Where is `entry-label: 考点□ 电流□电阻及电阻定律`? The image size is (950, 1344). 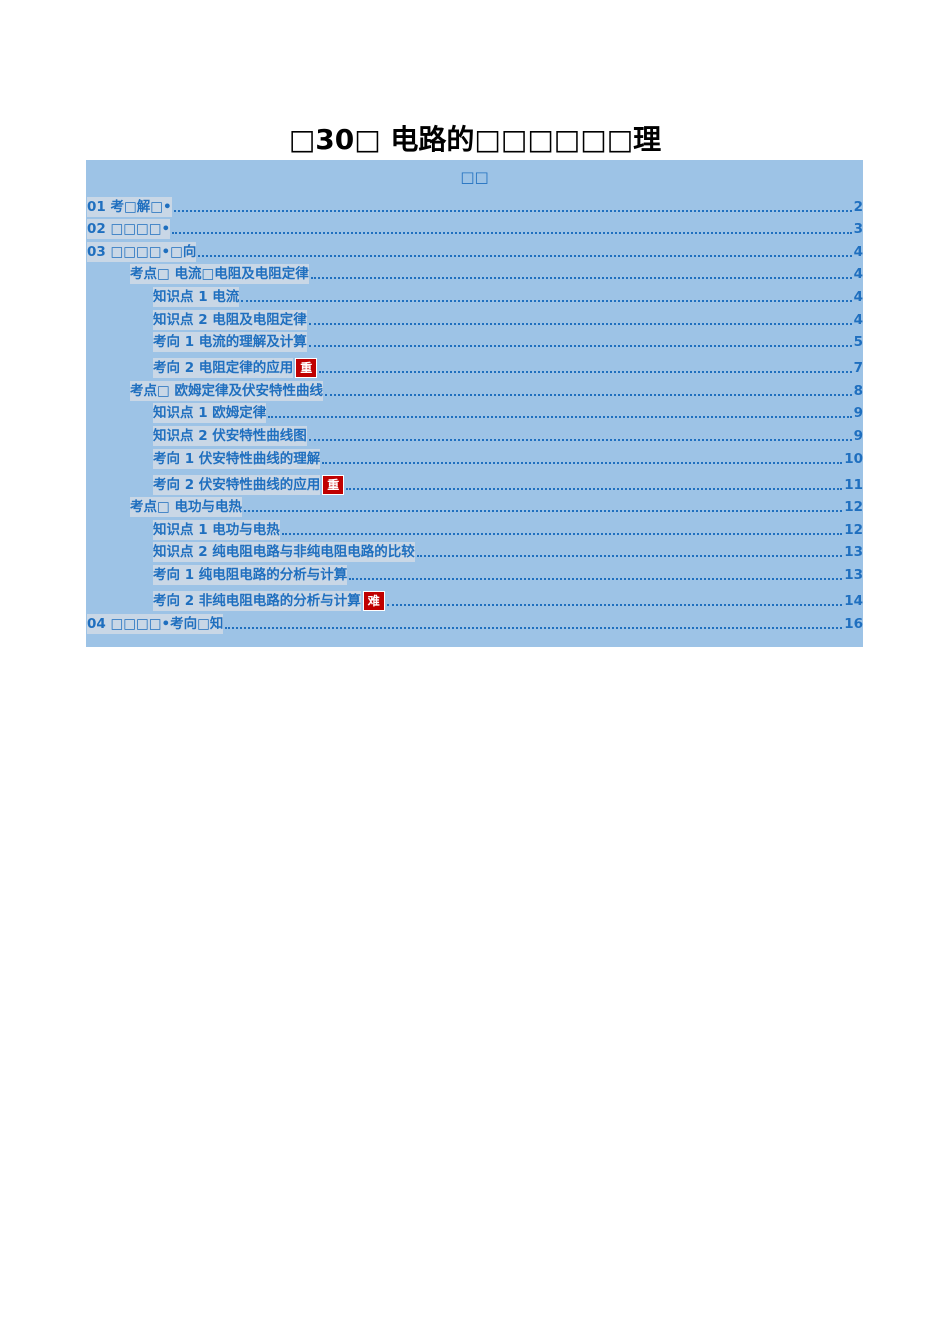 entry-label: 考点□ 电流□电阻及电阻定律 is located at coordinates (219, 274).